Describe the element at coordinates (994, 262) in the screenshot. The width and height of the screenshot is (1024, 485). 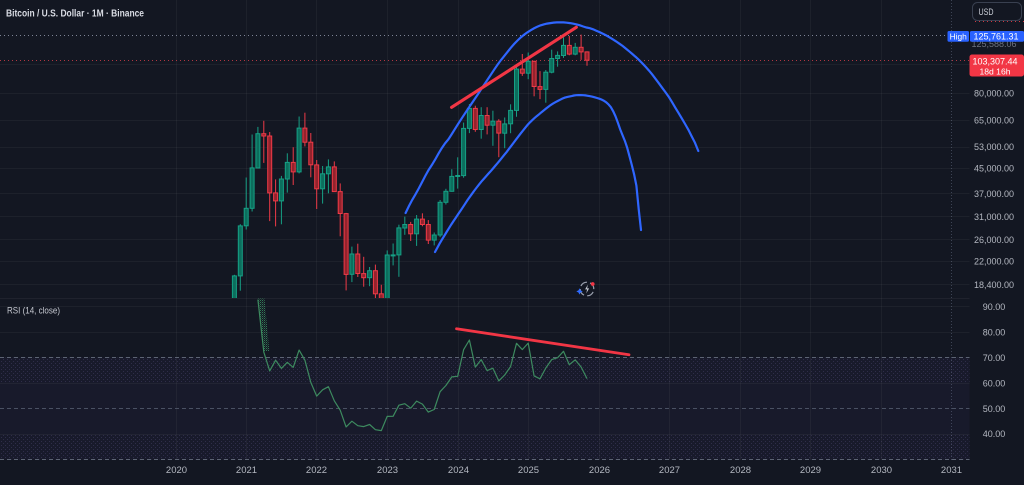
I see `svg-text: 22,000.00` at that location.